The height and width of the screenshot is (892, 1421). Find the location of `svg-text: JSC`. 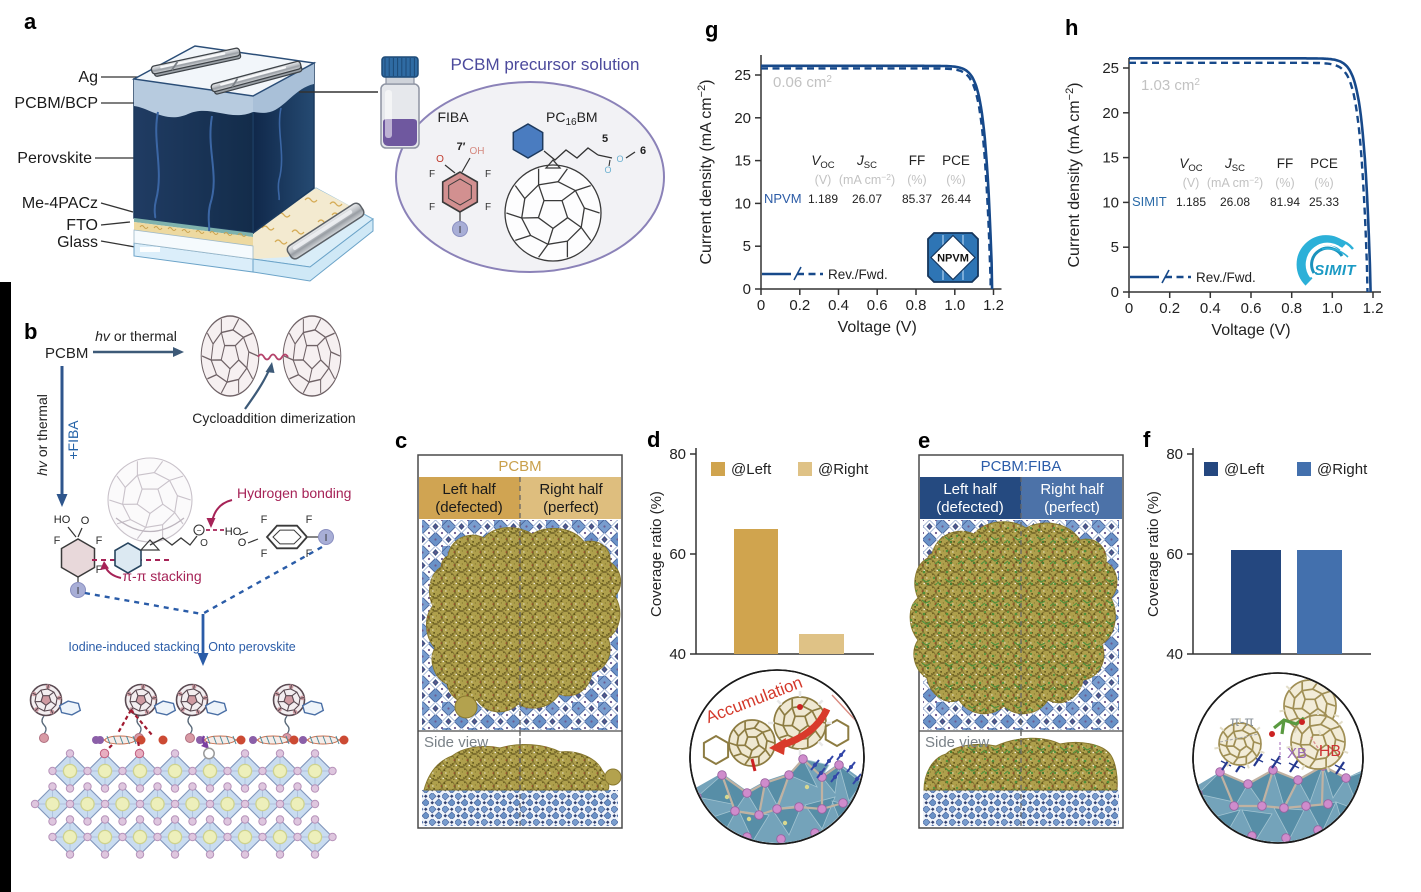

svg-text: JSC is located at coordinates (1234, 165).